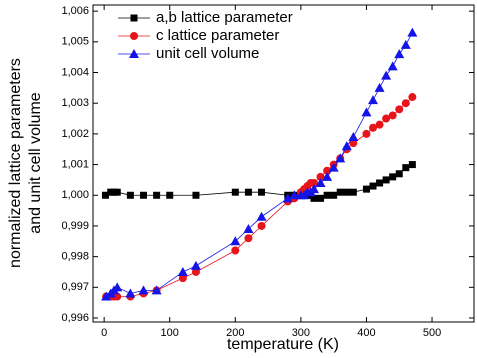  Describe the element at coordinates (75, 318) in the screenshot. I see `y-tick-label: 0,996` at that location.